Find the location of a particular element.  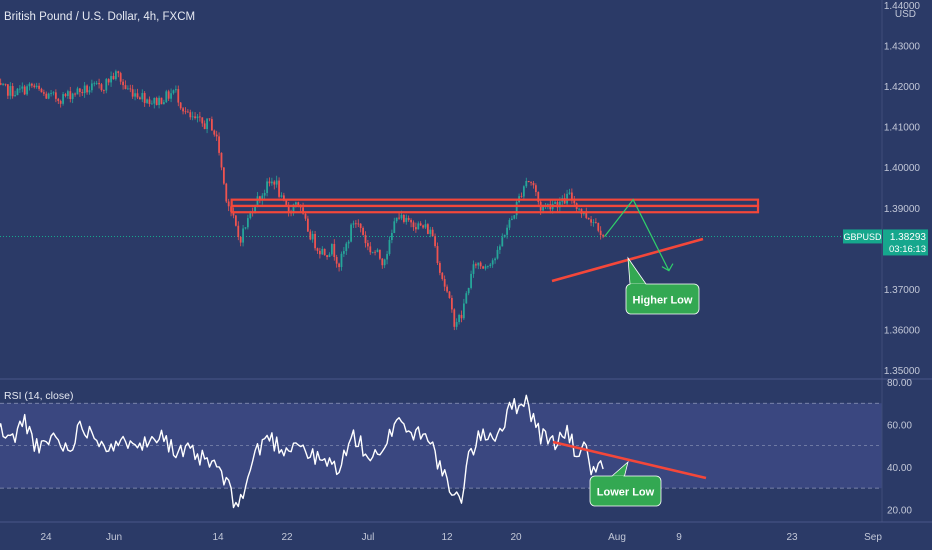

price-tick-label: 1.42000 is located at coordinates (902, 87).